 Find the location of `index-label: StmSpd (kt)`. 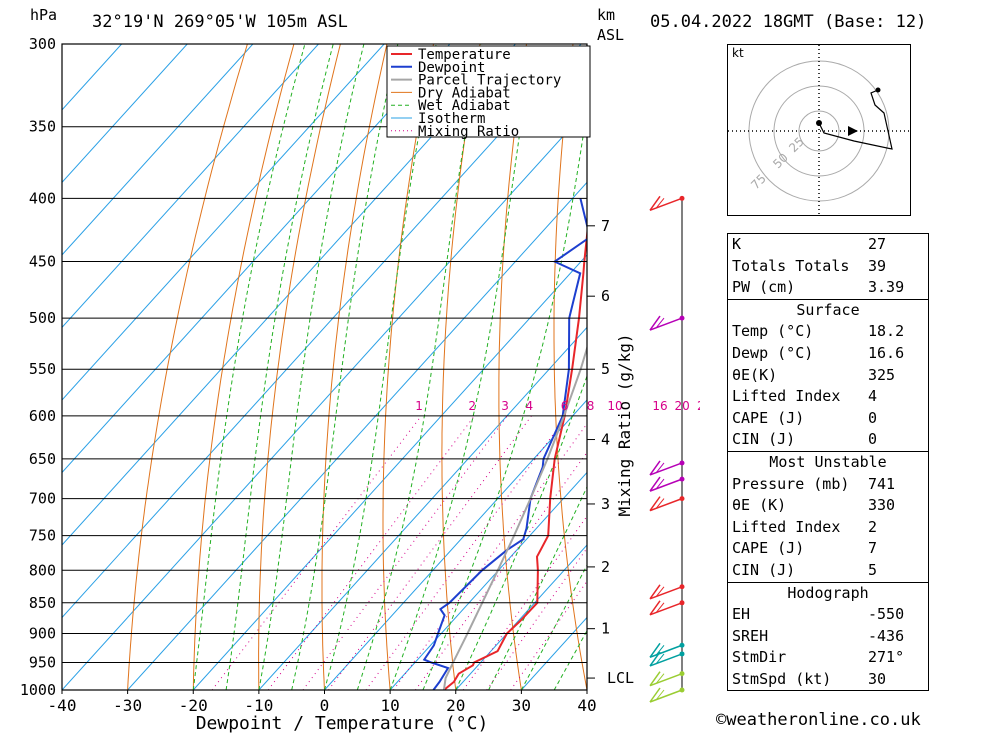

index-label: StmSpd (kt) is located at coordinates (782, 678).